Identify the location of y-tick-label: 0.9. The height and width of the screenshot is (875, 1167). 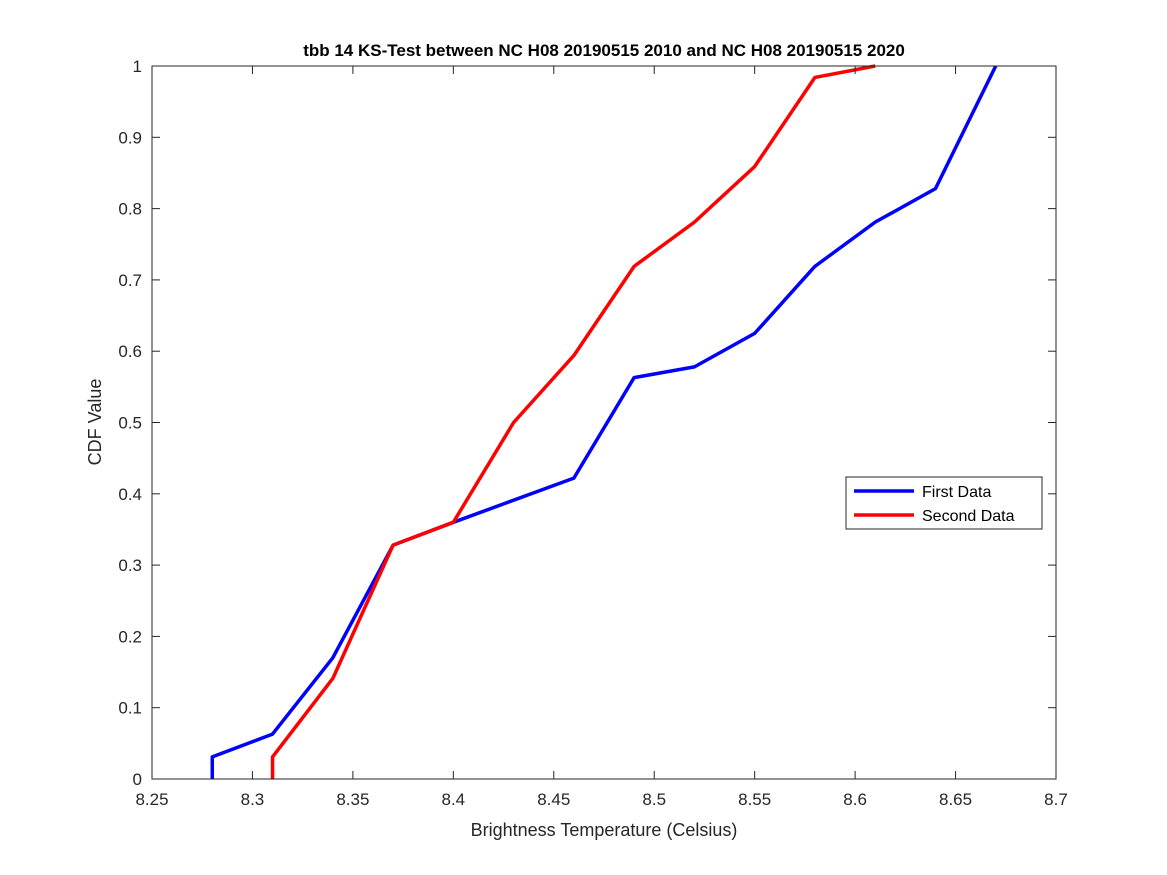
(130, 137).